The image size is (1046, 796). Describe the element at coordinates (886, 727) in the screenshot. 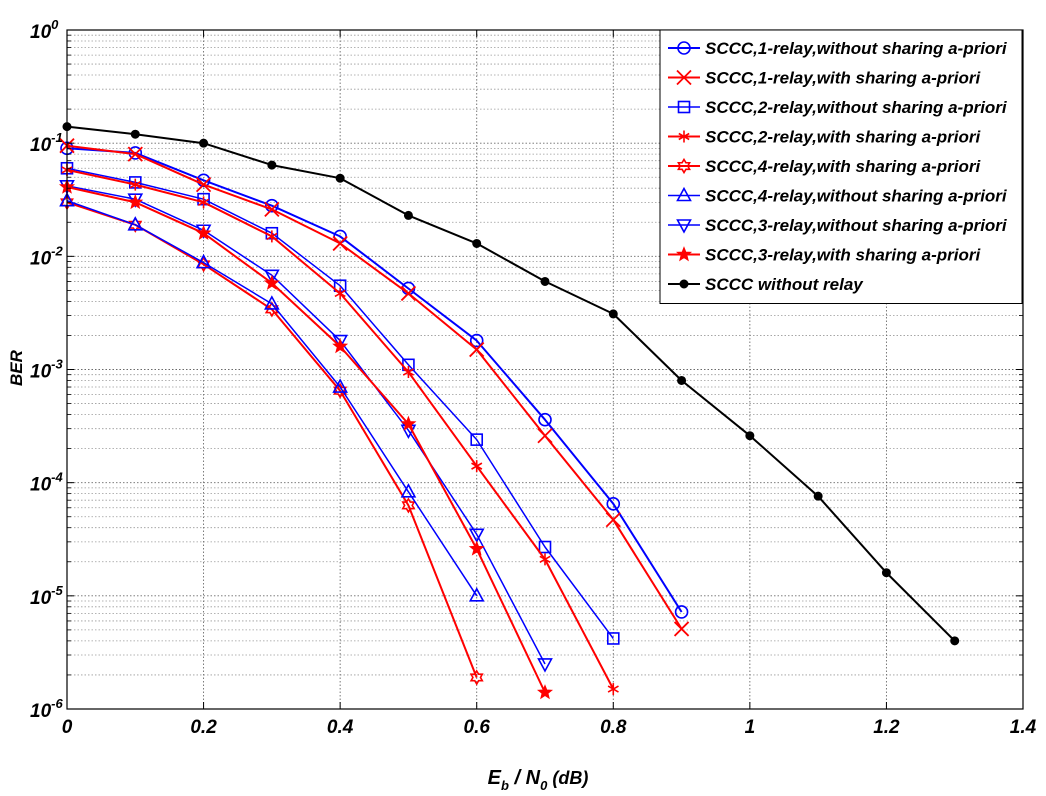

I see `x-tick-label: 1.2` at that location.